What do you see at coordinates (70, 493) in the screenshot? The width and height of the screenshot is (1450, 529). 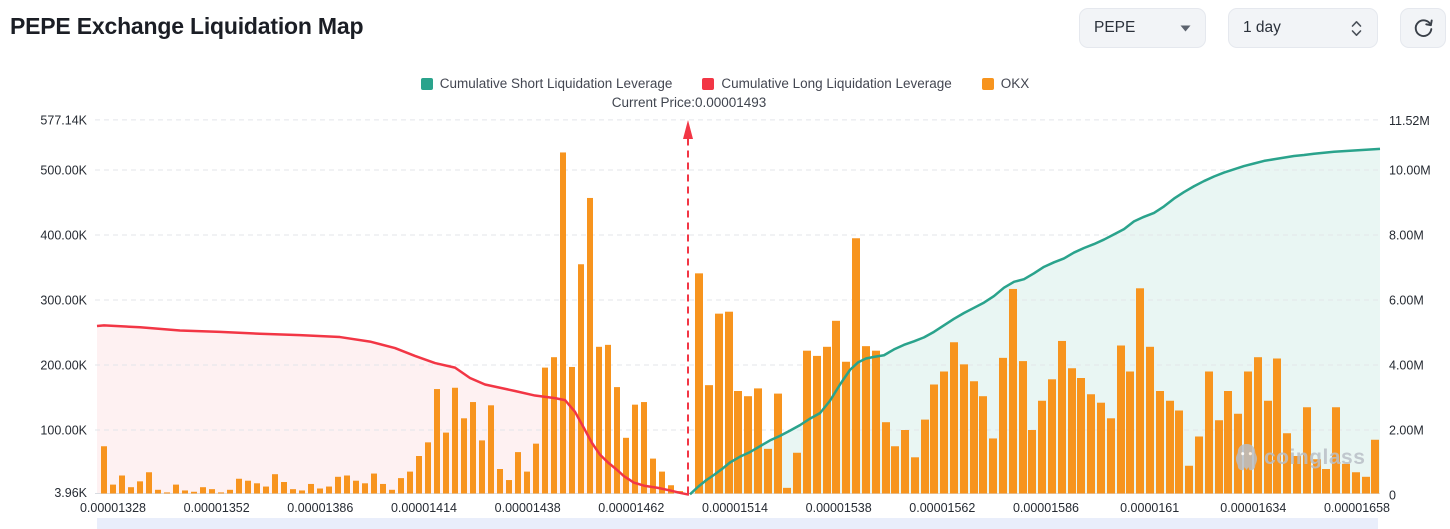 I see `left-axis-tick-label: 3.96K` at bounding box center [70, 493].